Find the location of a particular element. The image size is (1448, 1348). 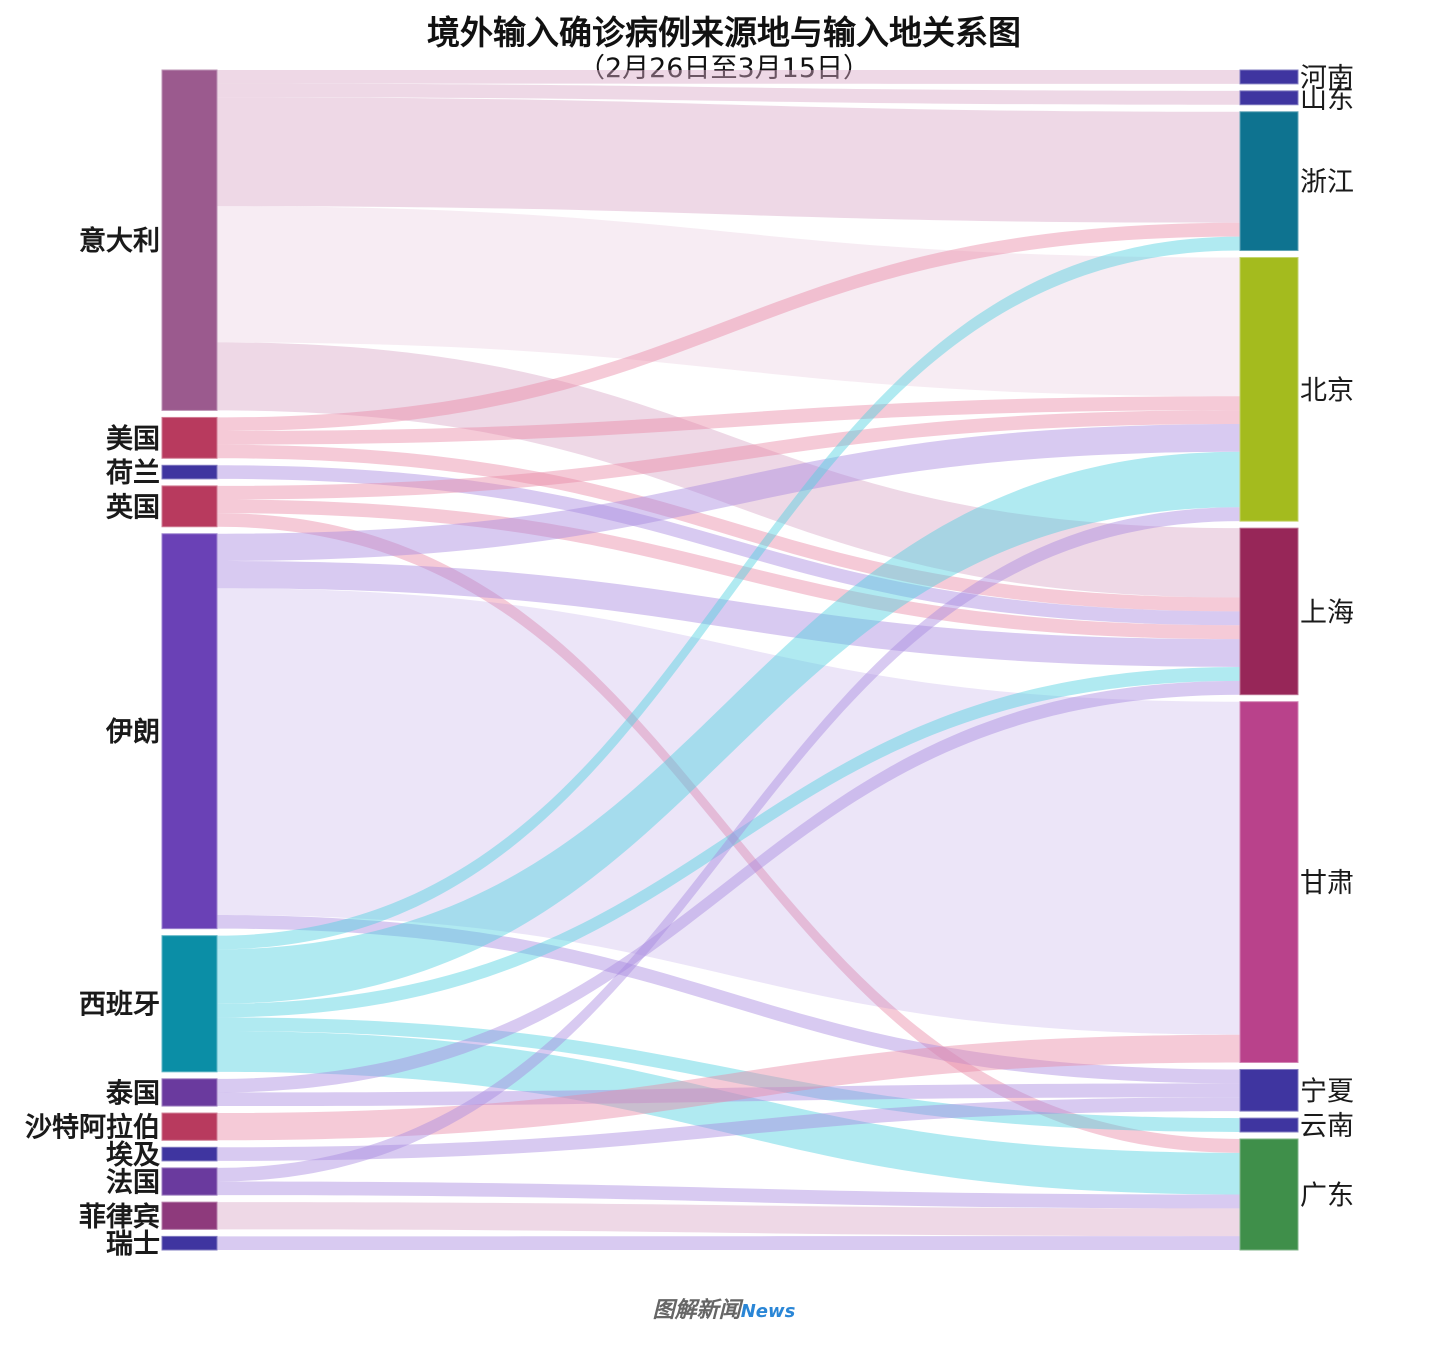

label-guangdong: 广东 is located at coordinates (1327, 1195).